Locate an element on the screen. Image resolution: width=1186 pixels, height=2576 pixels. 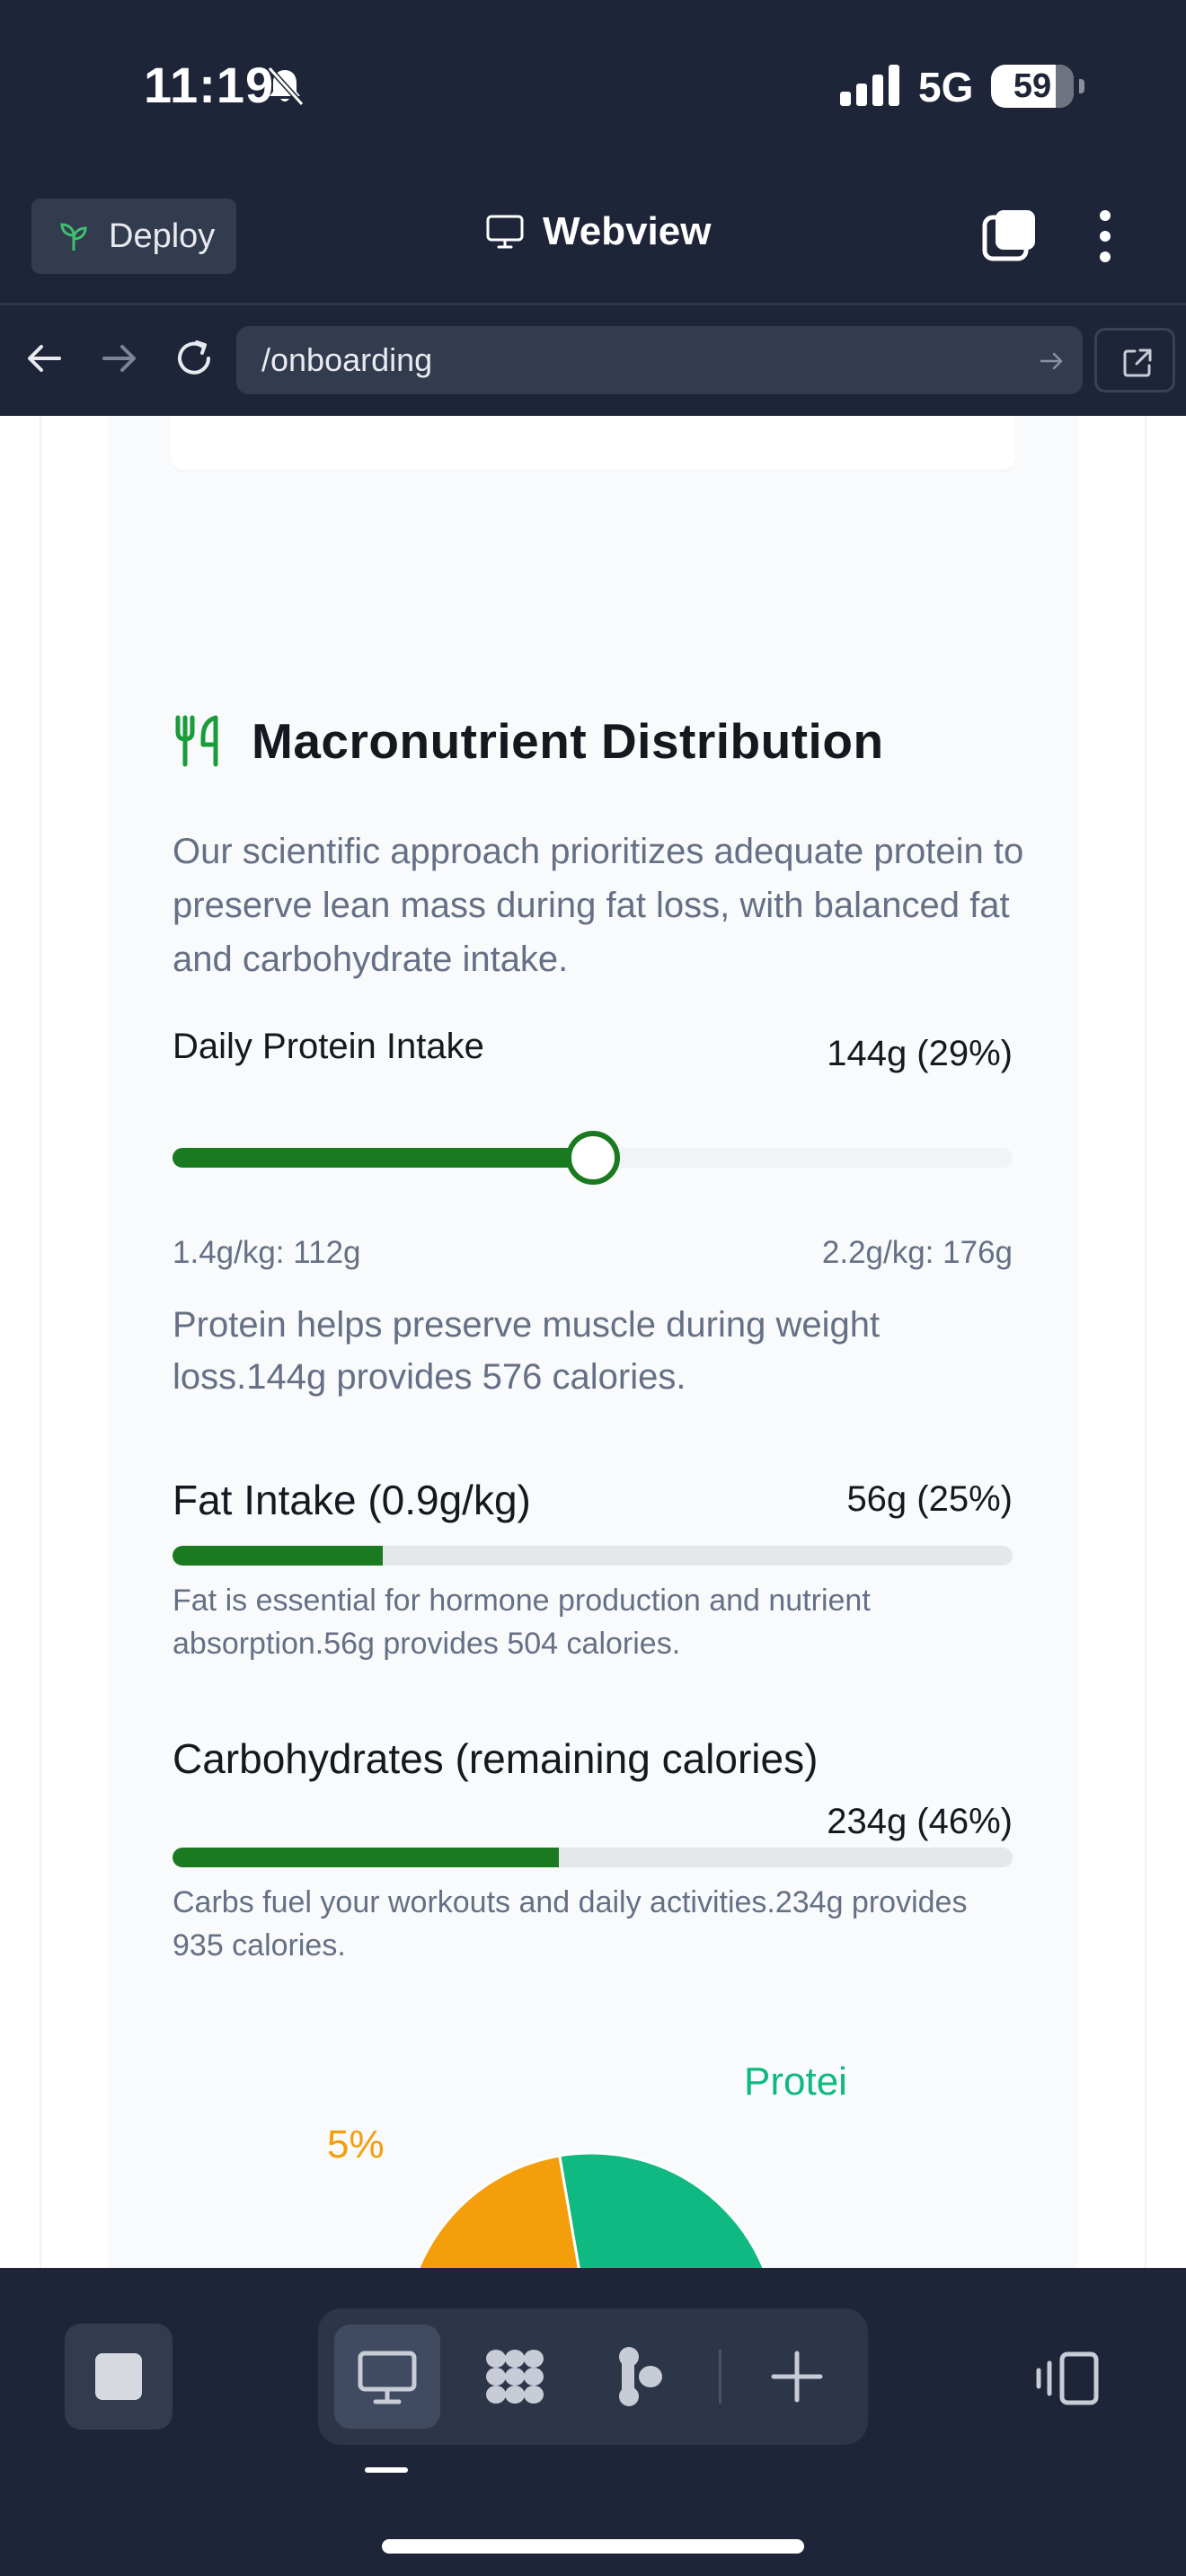
battery-level: 59 is located at coordinates (1032, 86).